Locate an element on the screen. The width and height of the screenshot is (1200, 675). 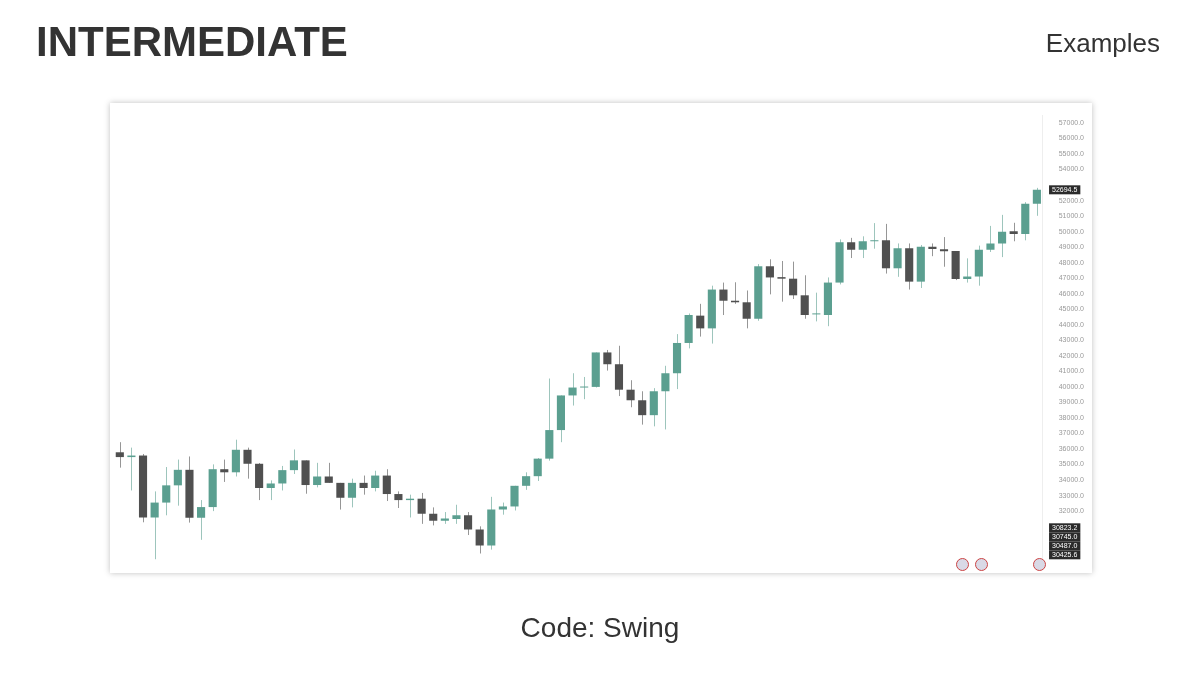
text: Examples is located at coordinates (1102, 43).